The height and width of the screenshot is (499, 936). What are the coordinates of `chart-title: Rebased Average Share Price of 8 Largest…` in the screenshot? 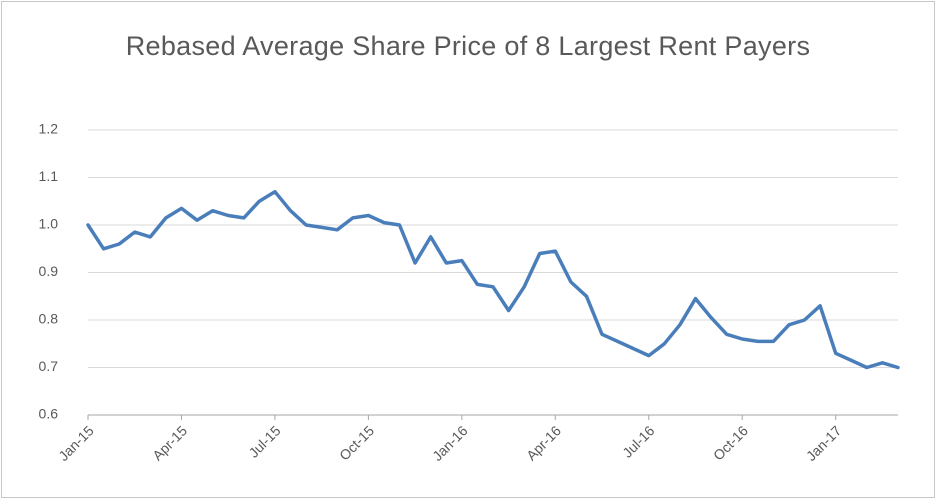 It's located at (468, 46).